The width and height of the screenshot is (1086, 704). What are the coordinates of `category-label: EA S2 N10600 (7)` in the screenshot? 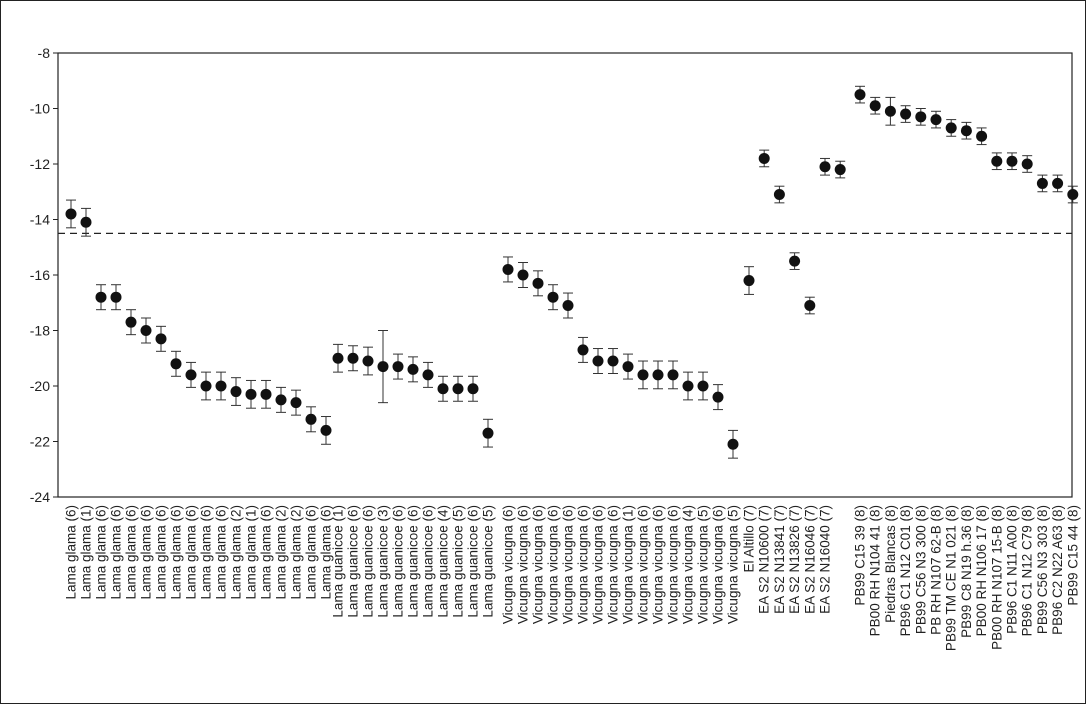 It's located at (764, 559).